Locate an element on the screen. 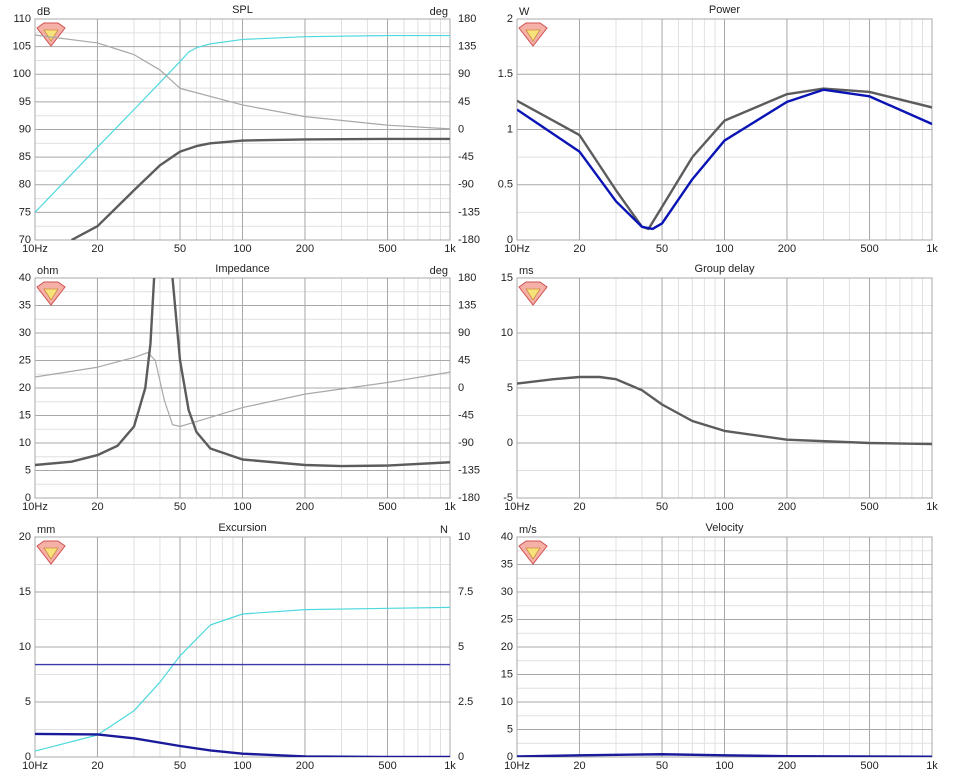 This screenshot has width=966, height=779. y2-tick-label: 135 is located at coordinates (467, 47).